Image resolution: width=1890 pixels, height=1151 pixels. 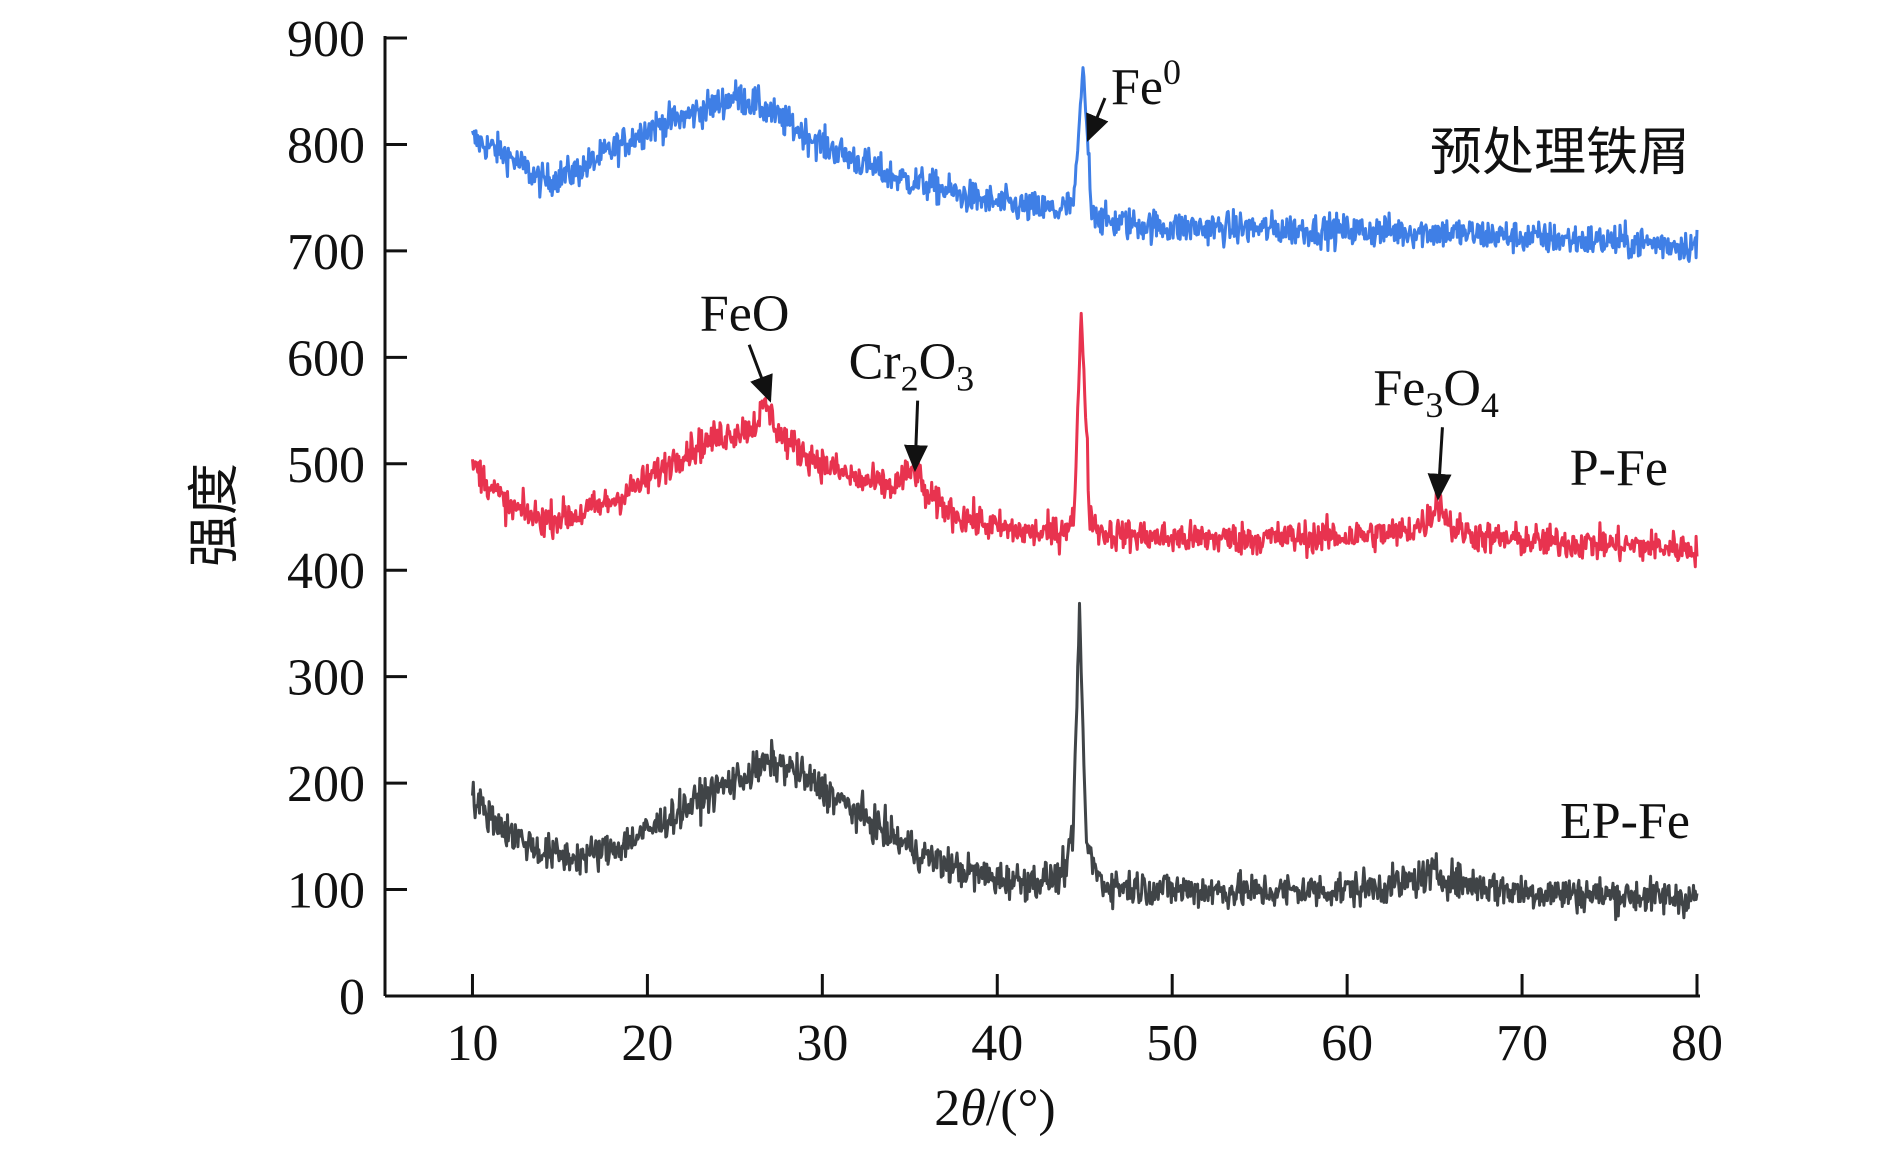 I want to click on x-ticks-group: 10 20 30 40 50 60 70 80, so click(x=1084, y=1023).